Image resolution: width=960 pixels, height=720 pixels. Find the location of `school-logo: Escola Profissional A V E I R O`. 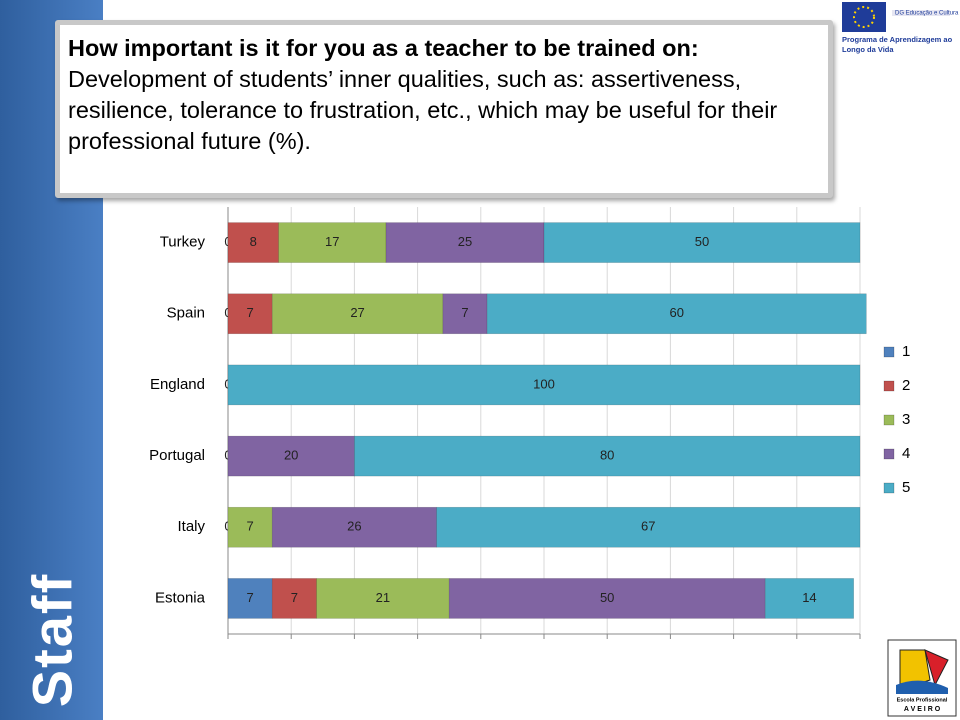

school-logo: Escola Profissional A V E I R O is located at coordinates (922, 678).